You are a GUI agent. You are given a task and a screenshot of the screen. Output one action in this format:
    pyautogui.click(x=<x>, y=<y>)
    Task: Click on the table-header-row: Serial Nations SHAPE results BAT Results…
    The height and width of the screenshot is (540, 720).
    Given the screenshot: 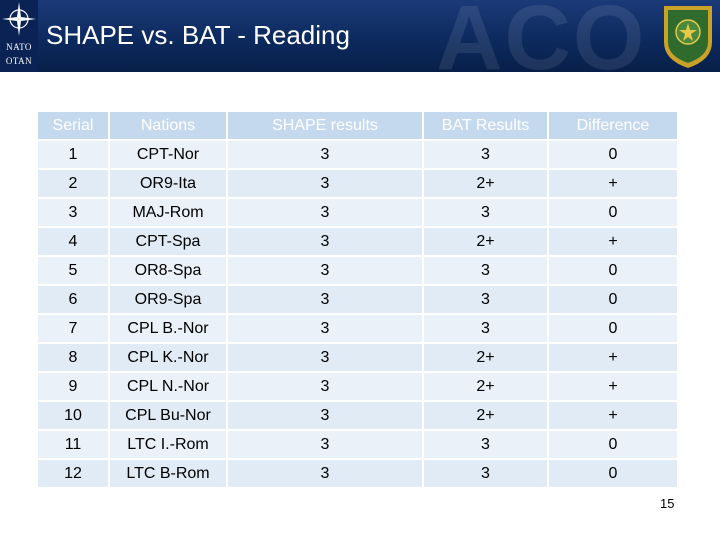 What is the action you would take?
    pyautogui.click(x=357, y=125)
    